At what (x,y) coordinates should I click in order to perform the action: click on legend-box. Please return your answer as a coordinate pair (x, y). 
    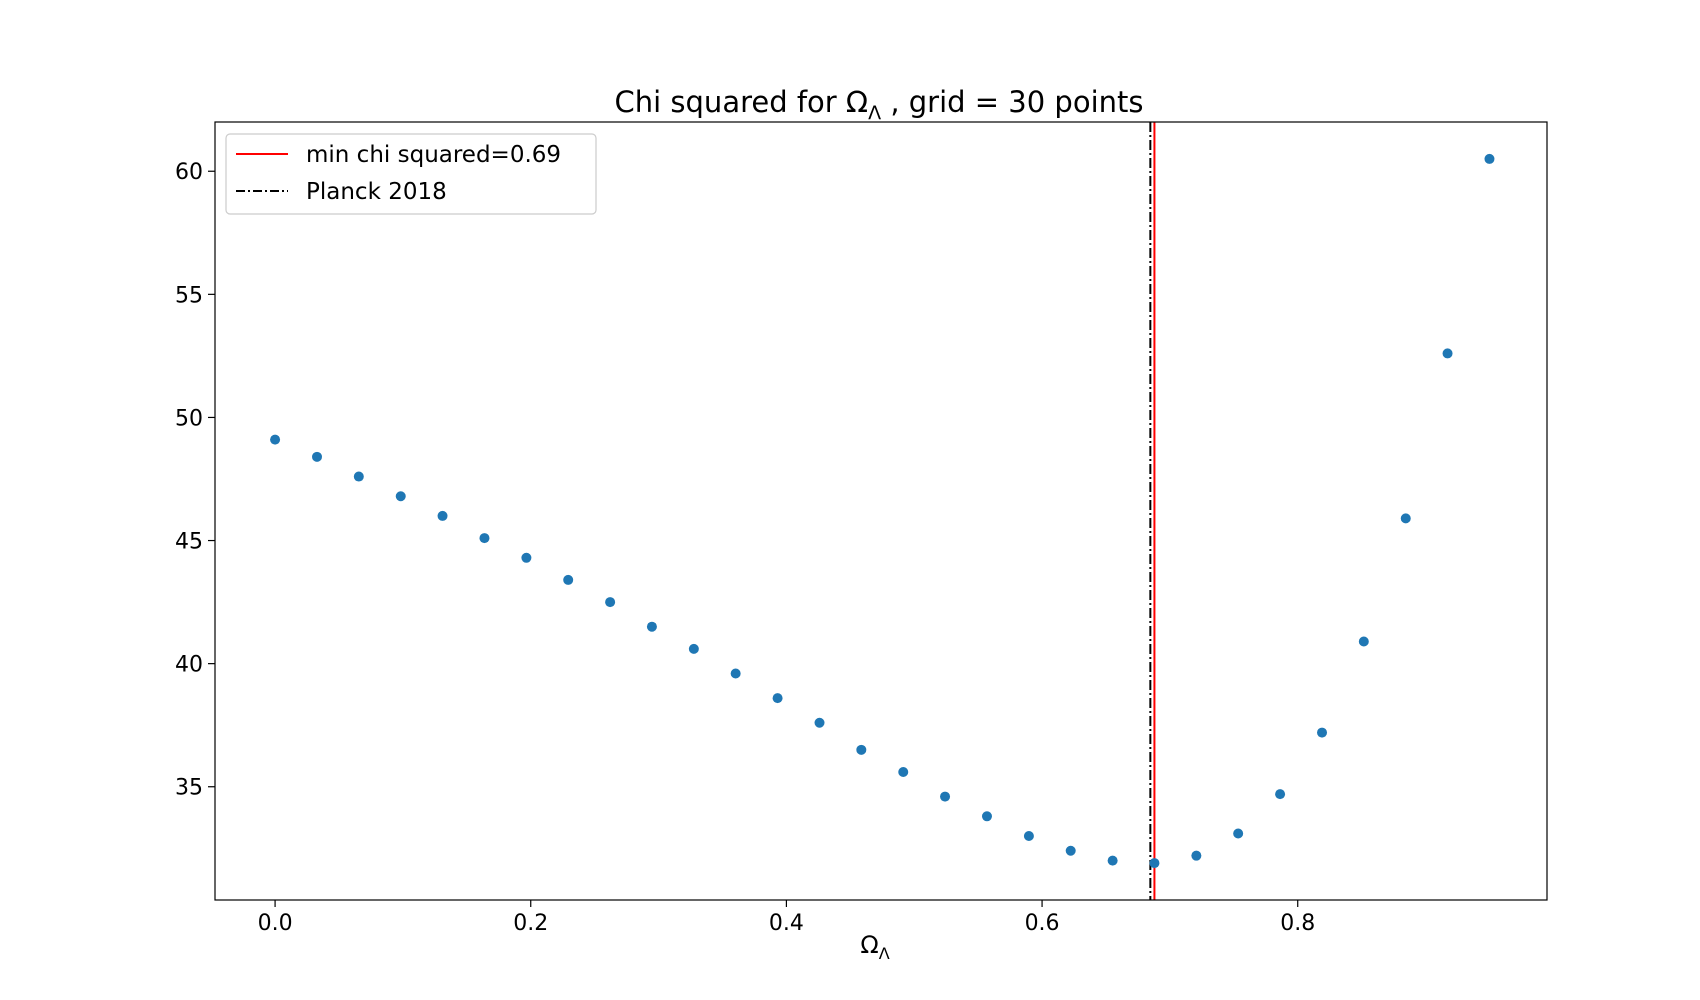
    Looking at the image, I should click on (411, 174).